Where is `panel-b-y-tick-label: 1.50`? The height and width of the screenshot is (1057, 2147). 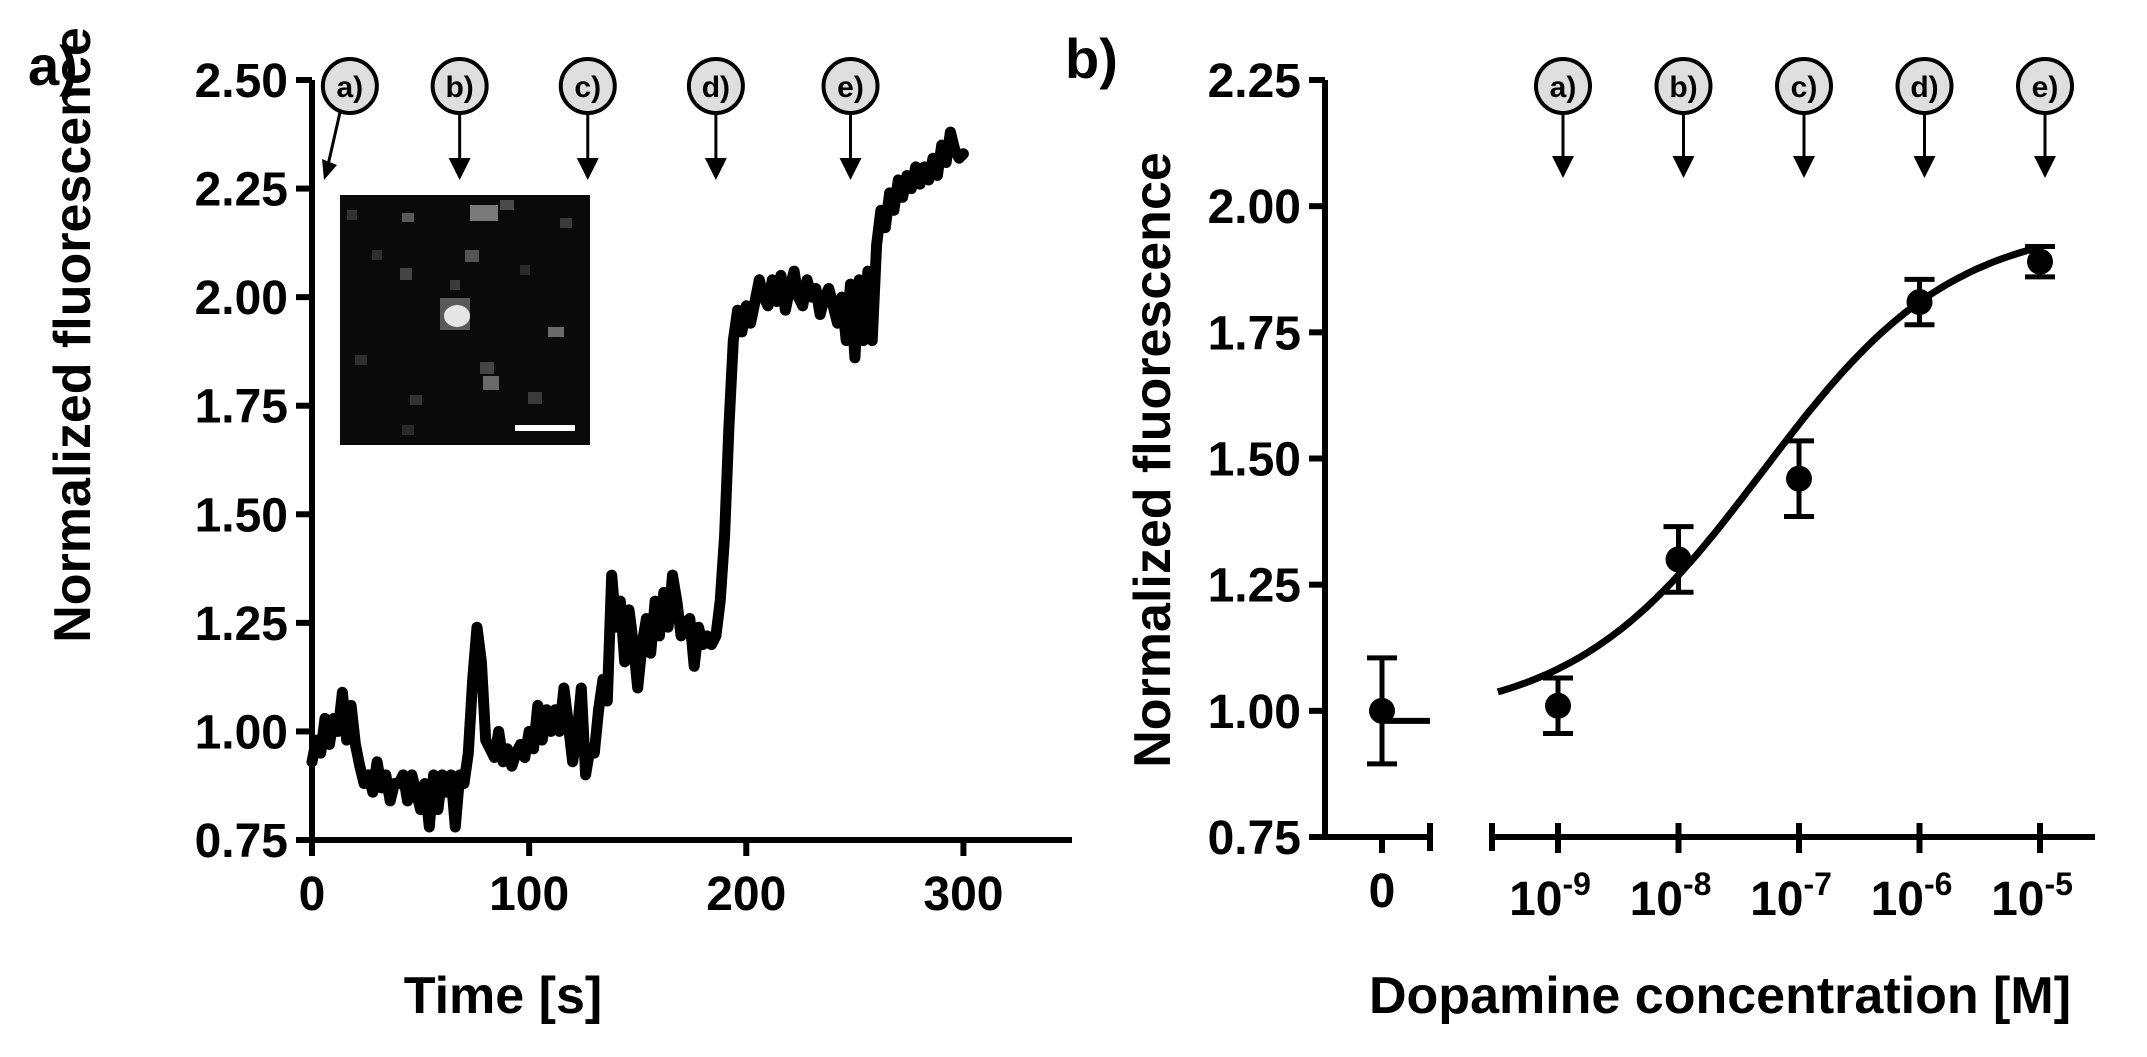
panel-b-y-tick-label: 1.50 is located at coordinates (1254, 460).